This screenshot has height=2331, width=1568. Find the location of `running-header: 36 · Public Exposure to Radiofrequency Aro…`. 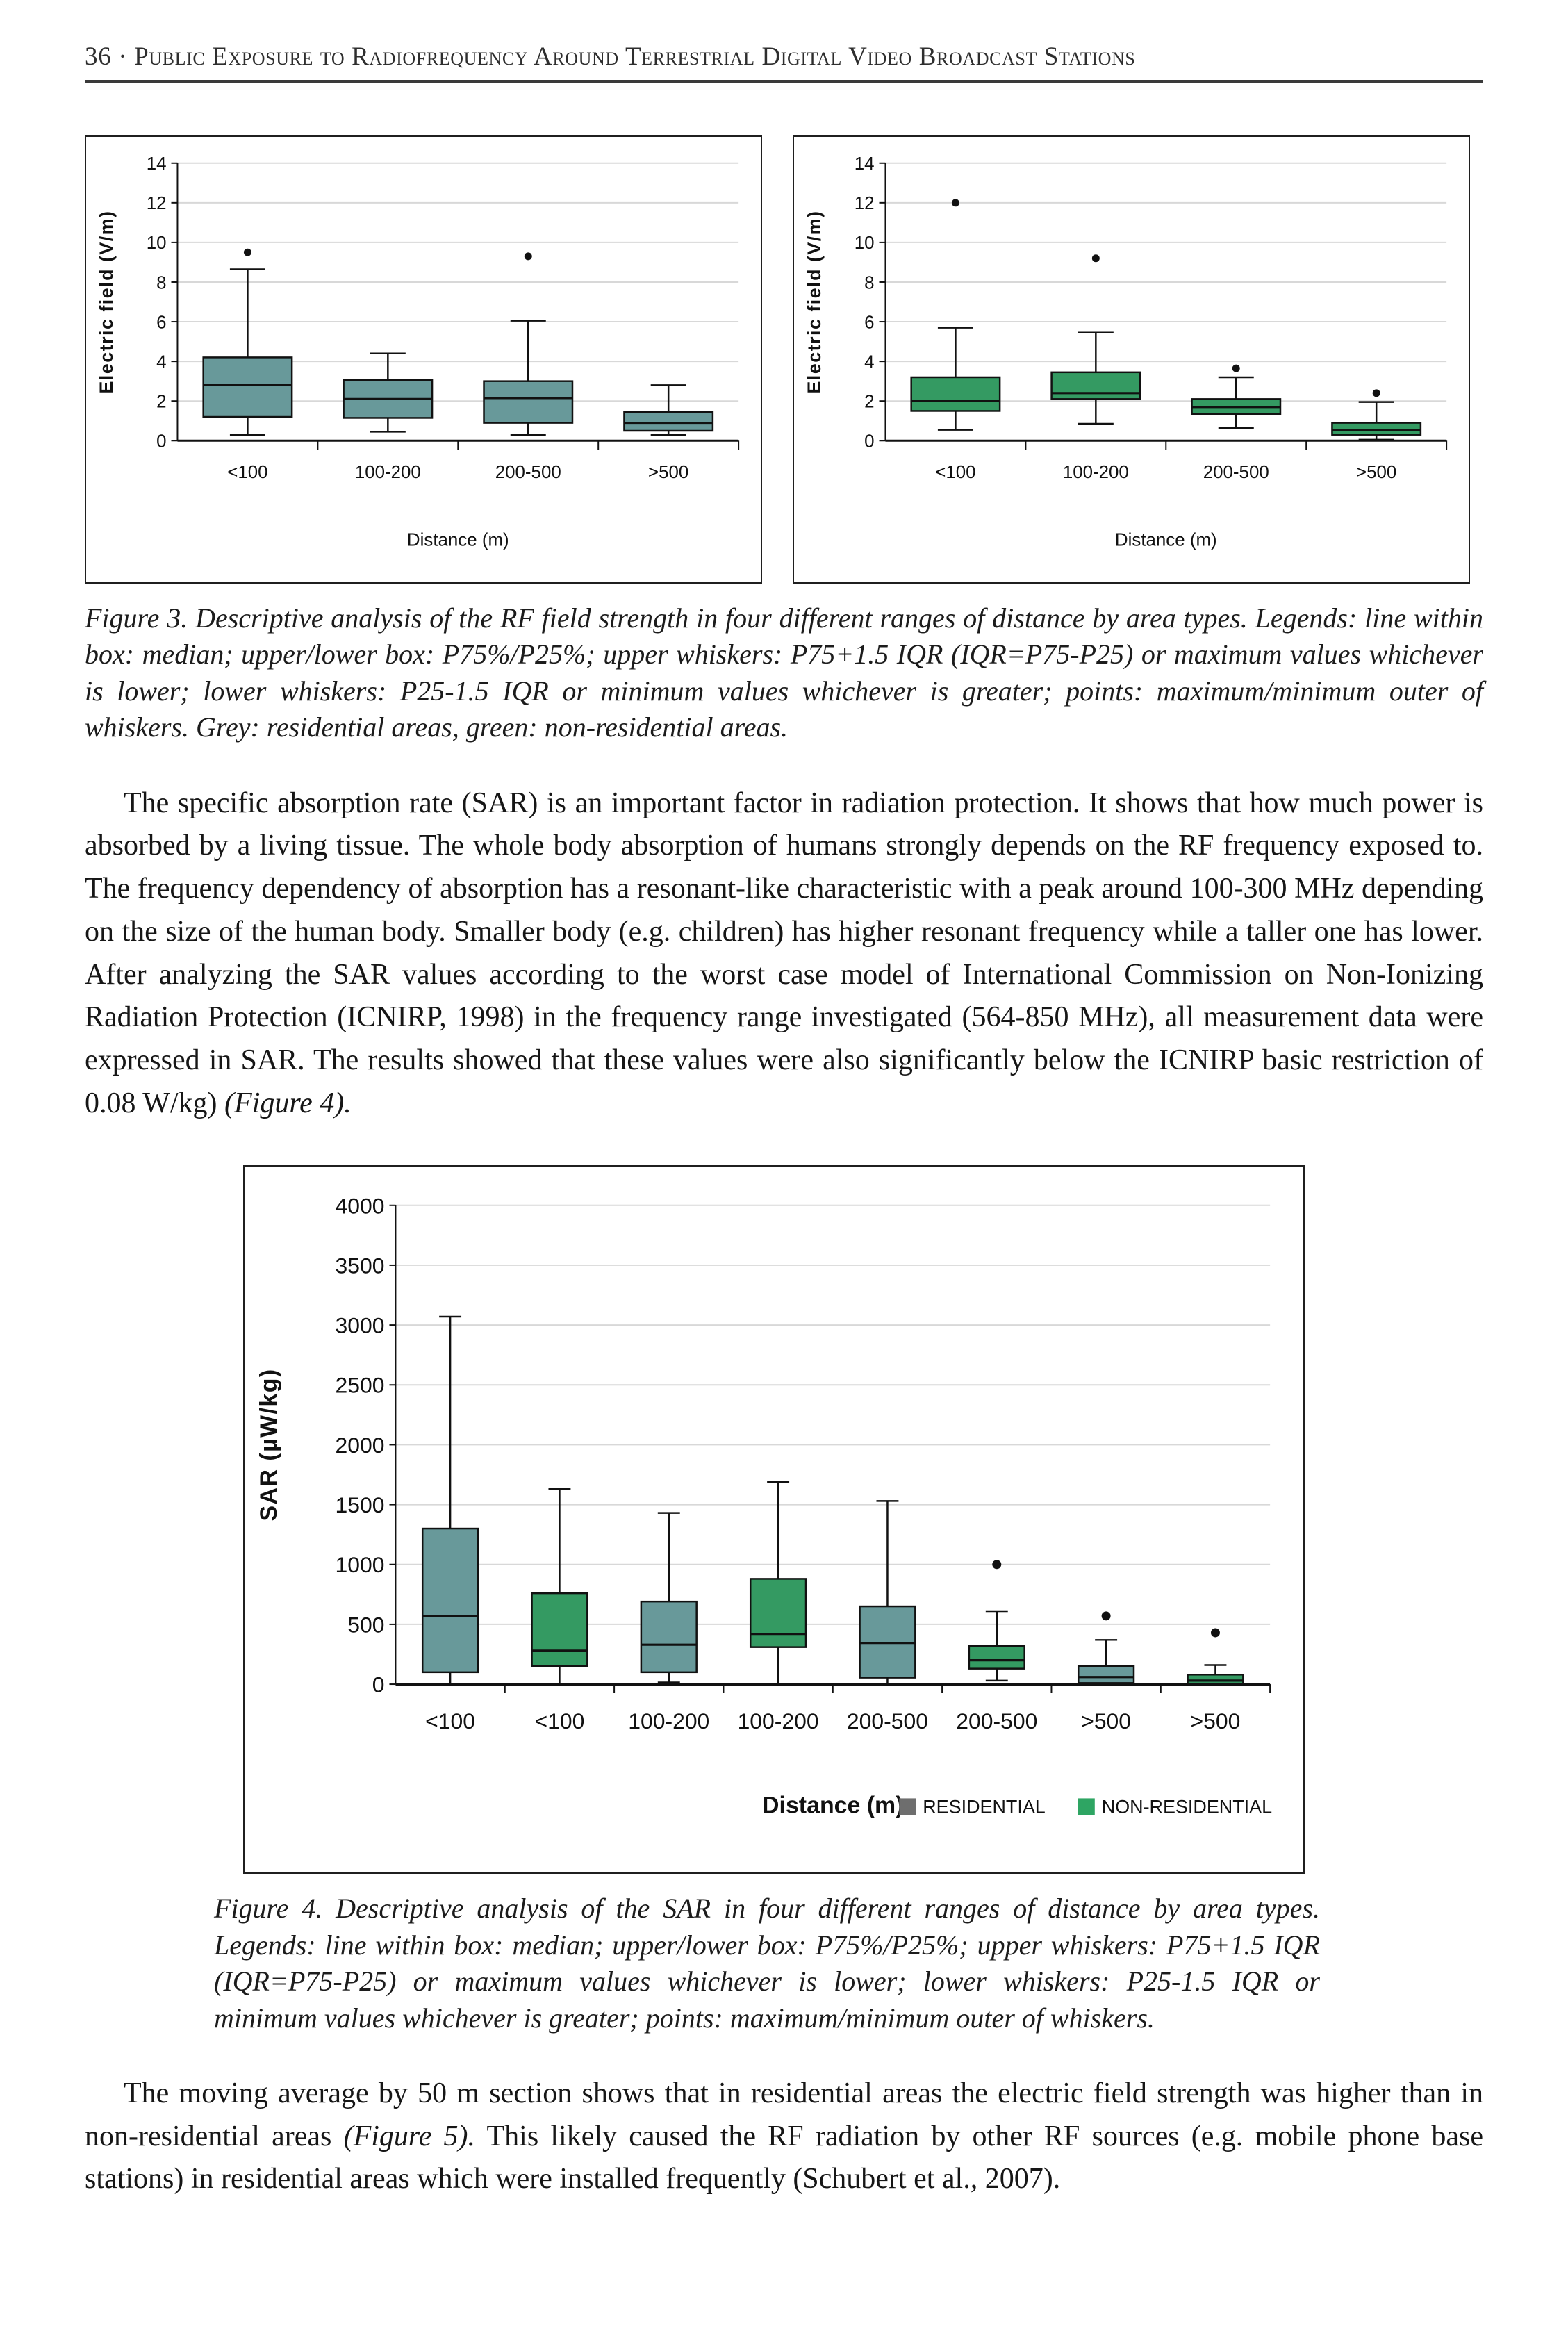

running-header: 36 · Public Exposure to Radiofrequency Aro… is located at coordinates (784, 57).